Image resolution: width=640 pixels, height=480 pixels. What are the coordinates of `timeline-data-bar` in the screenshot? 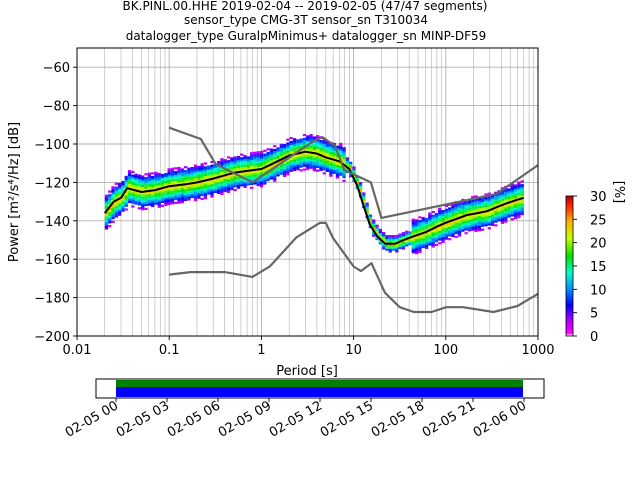 It's located at (319, 392).